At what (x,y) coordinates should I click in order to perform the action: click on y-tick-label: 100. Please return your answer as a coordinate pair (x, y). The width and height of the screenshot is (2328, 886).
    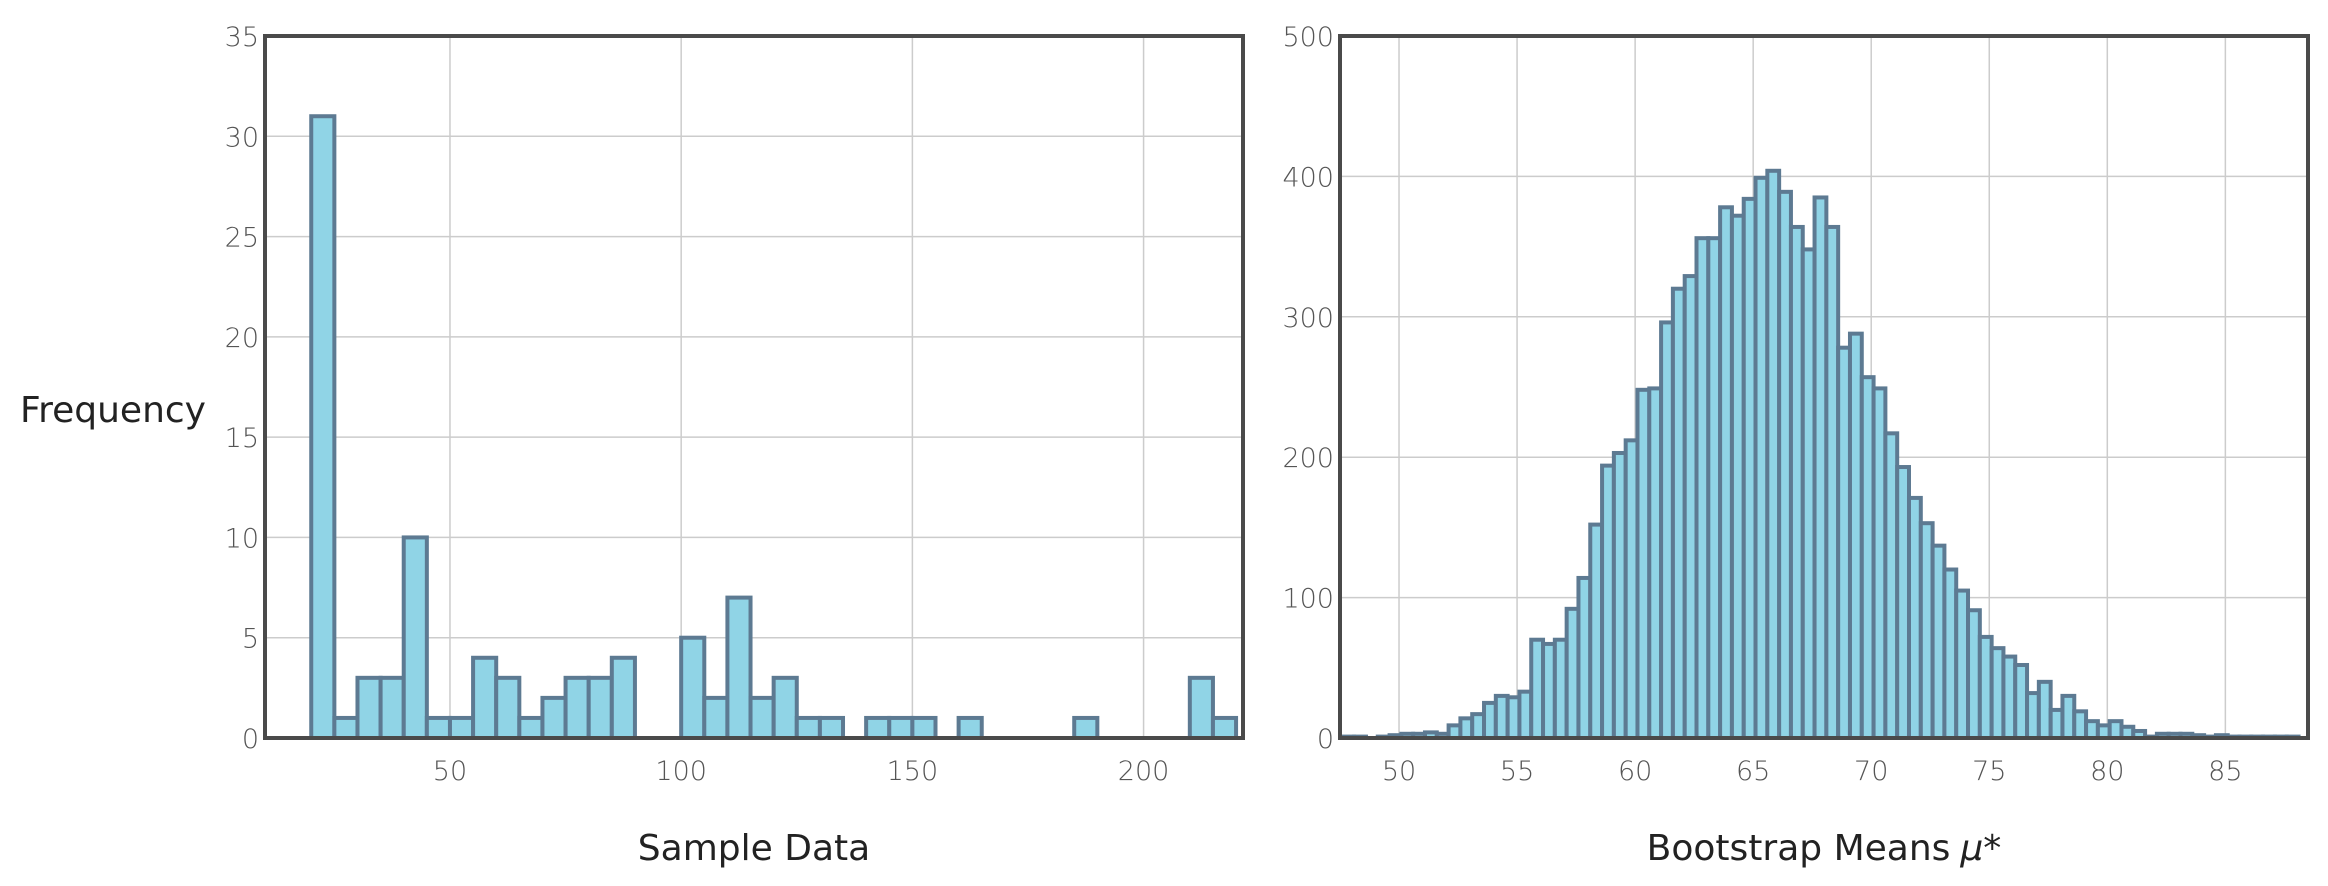
    Looking at the image, I should click on (1308, 599).